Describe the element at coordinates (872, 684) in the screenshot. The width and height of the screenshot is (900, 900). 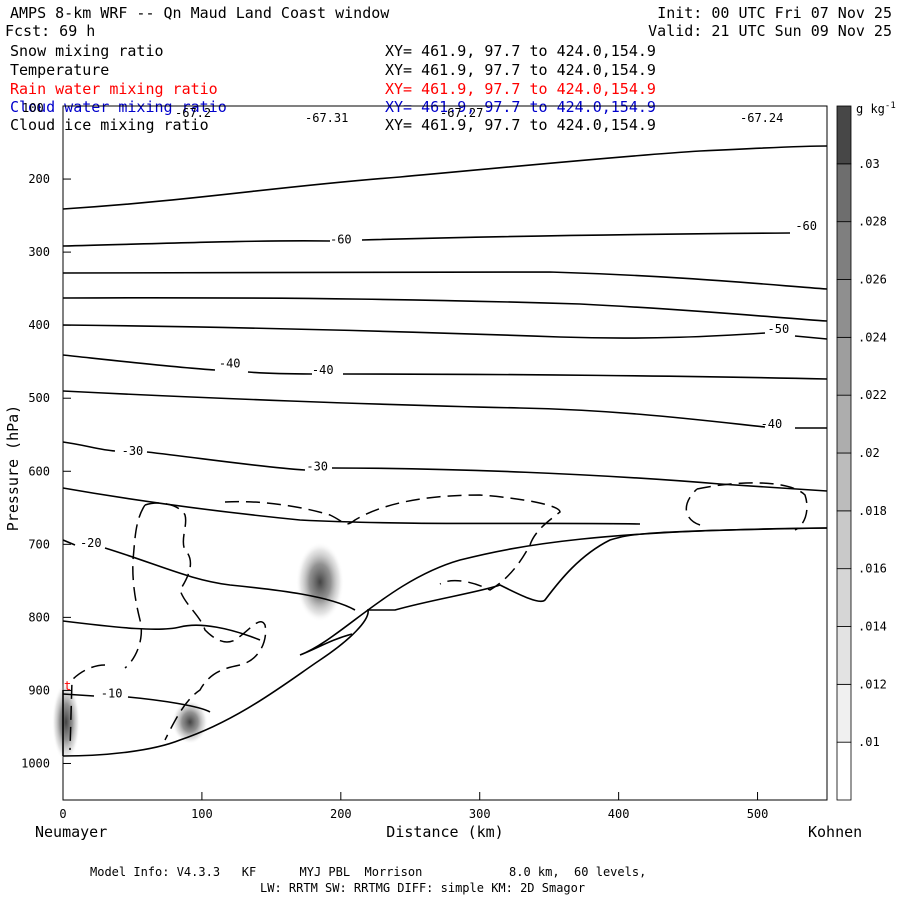
I see `colorbar-tick-label: .012` at that location.